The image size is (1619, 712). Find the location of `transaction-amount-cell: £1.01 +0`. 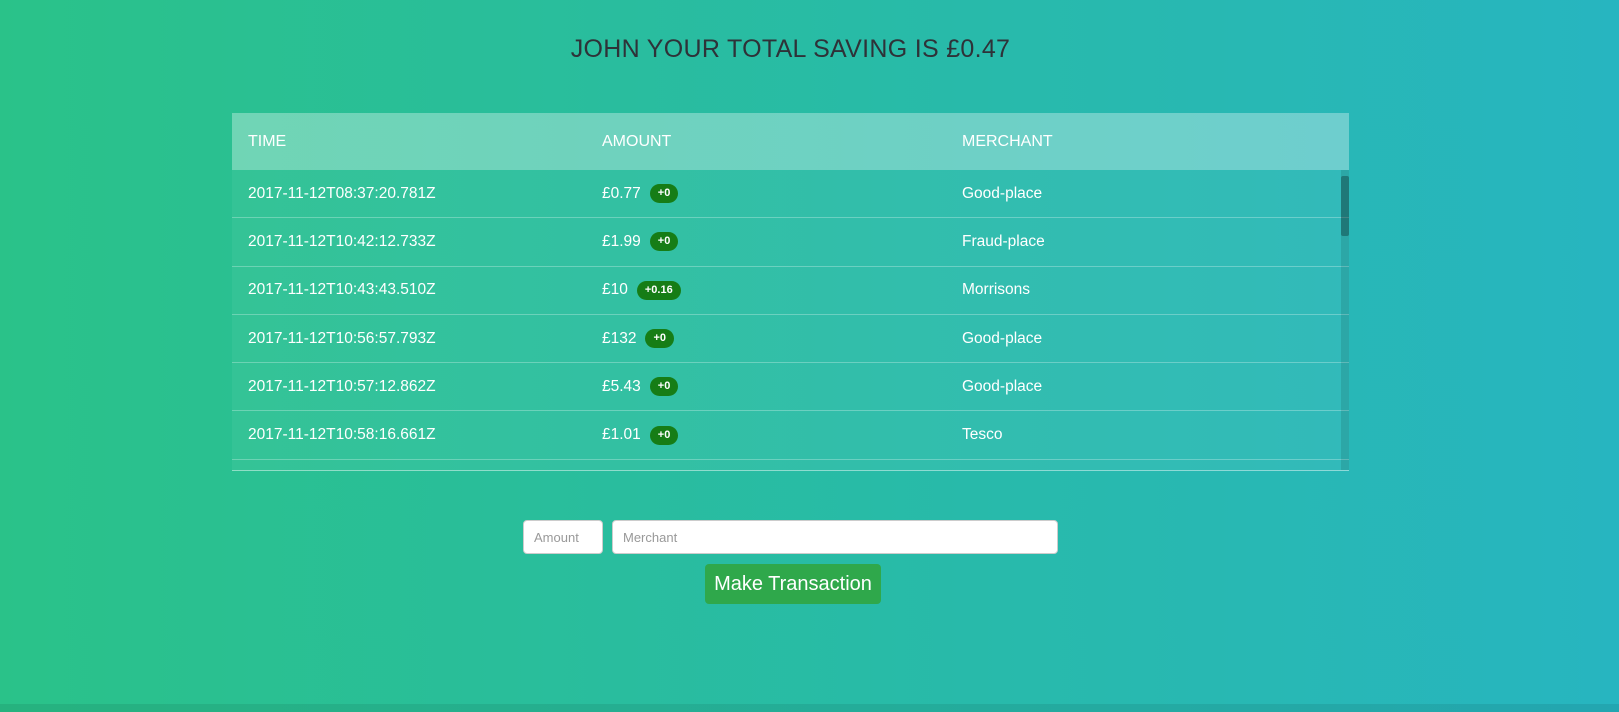

transaction-amount-cell: £1.01 +0 is located at coordinates (782, 435).